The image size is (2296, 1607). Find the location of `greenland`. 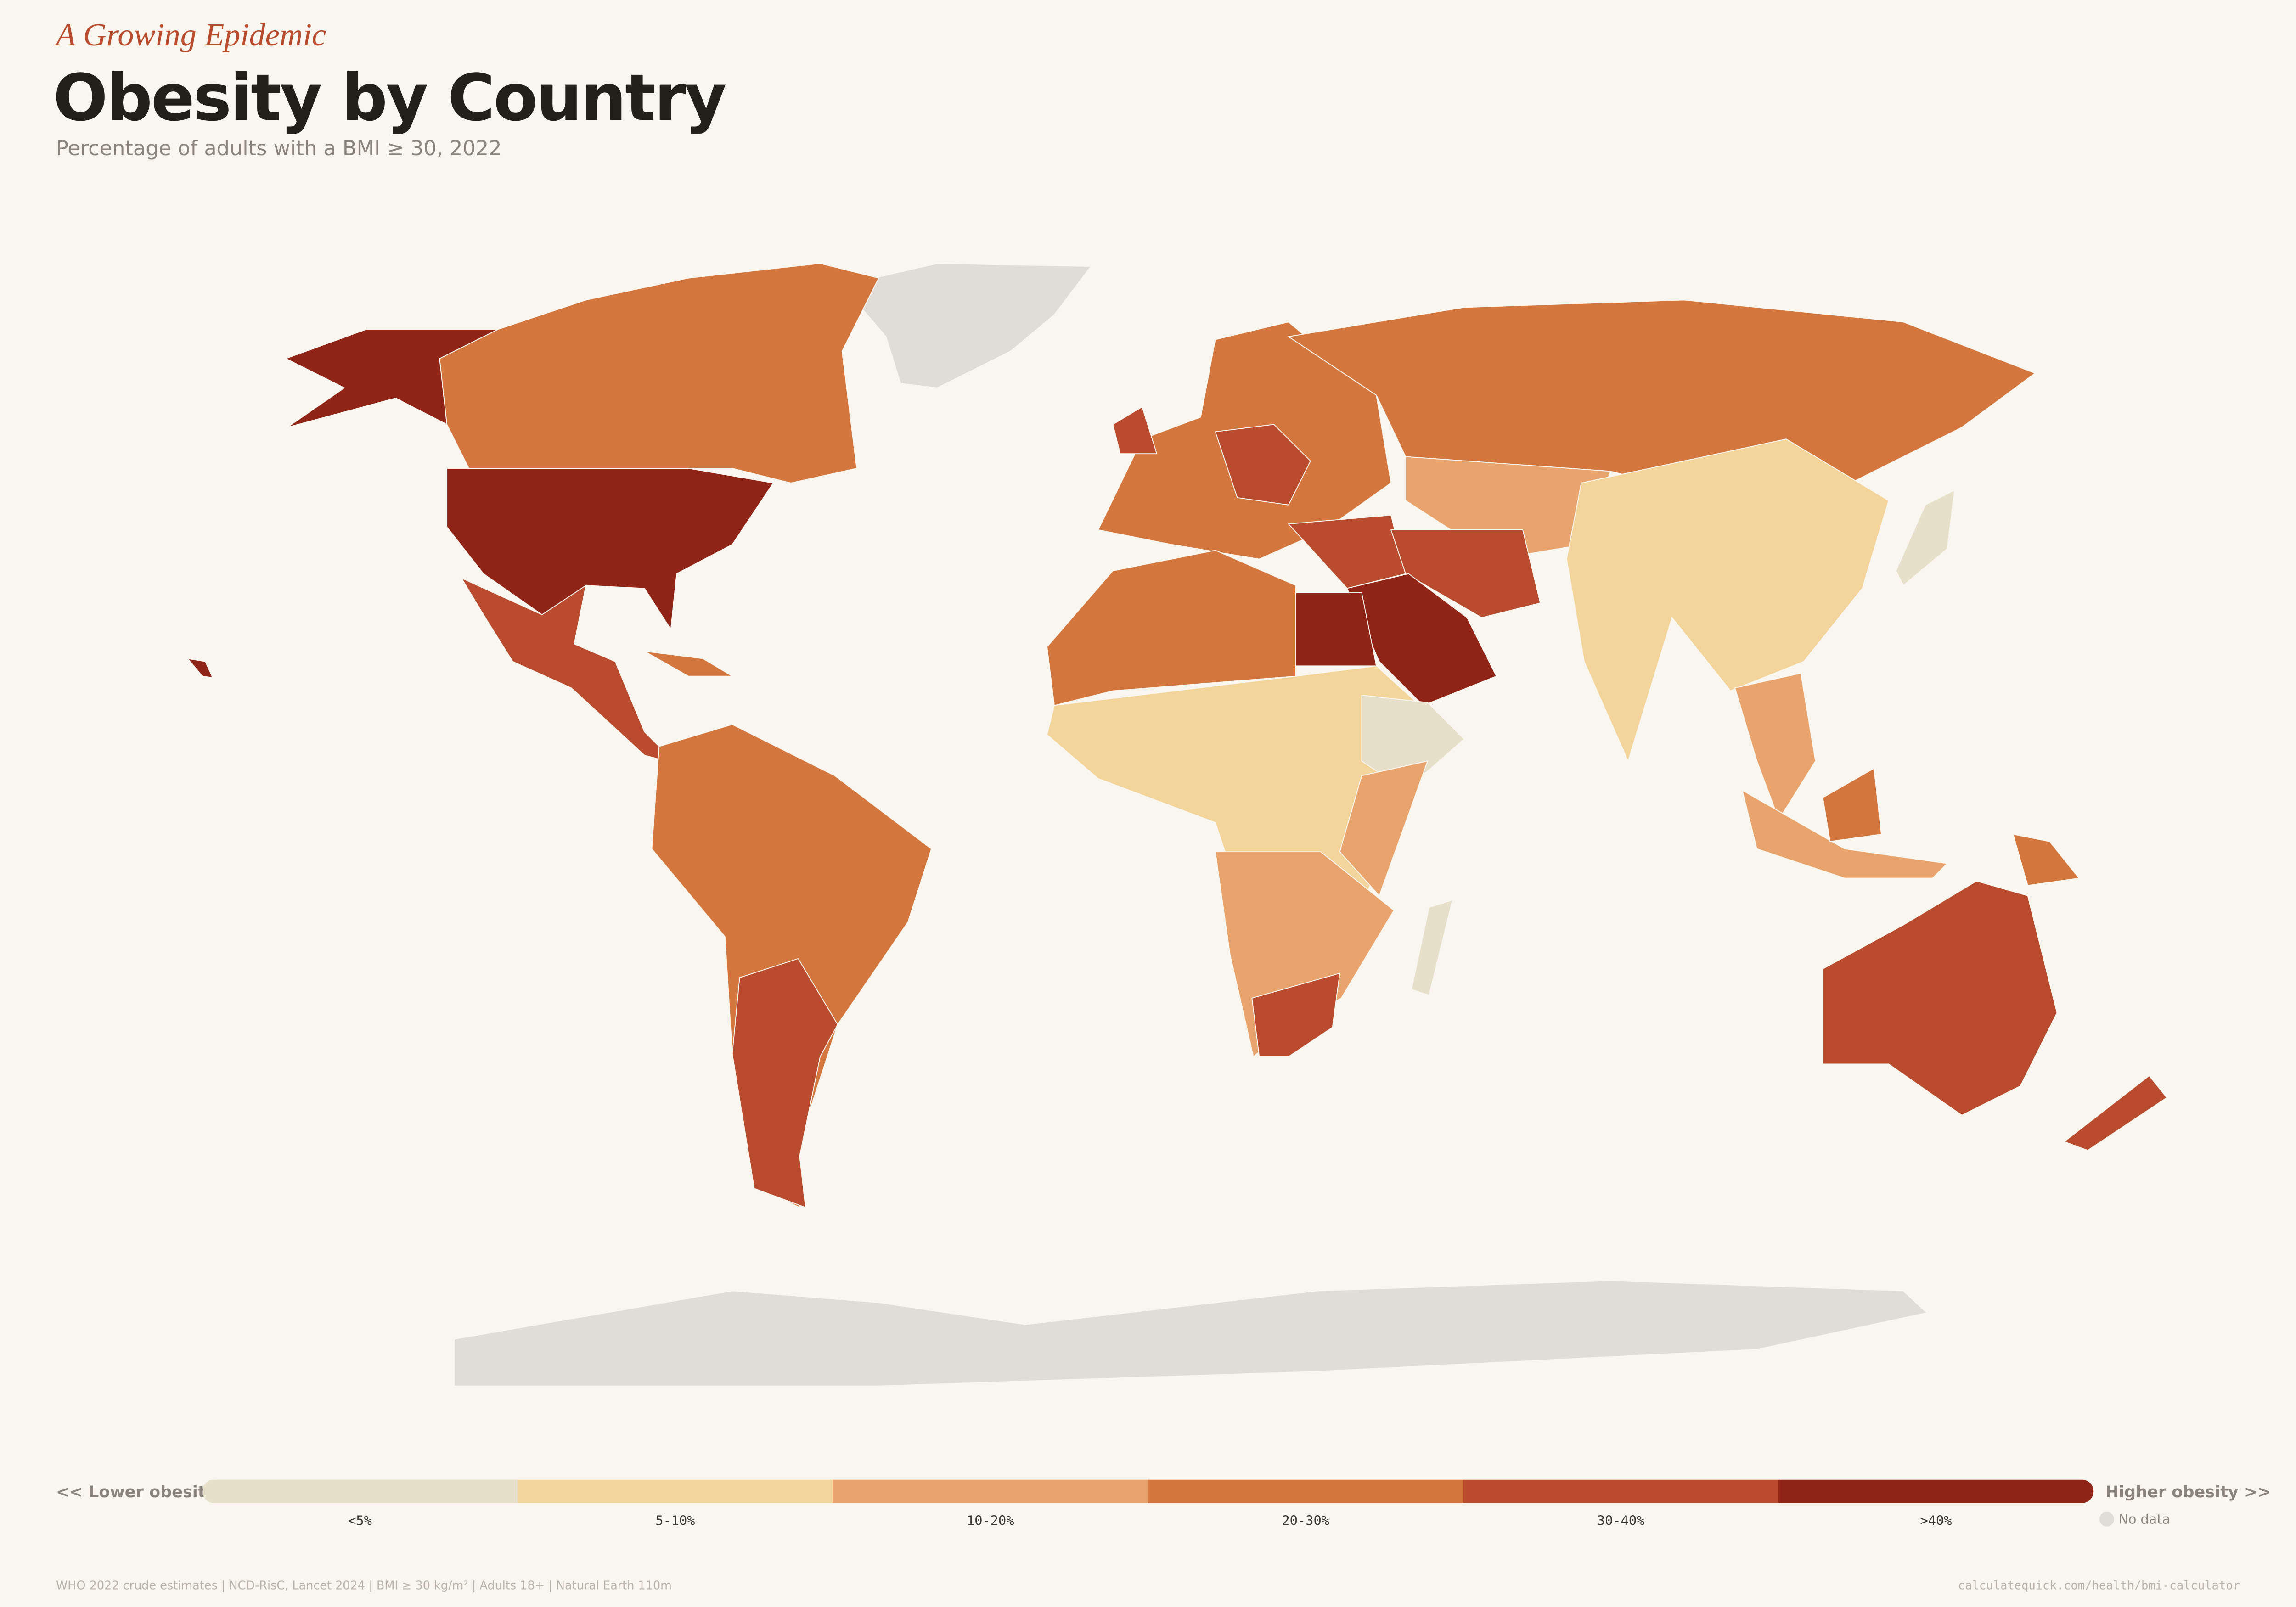

greenland is located at coordinates (966, 325).